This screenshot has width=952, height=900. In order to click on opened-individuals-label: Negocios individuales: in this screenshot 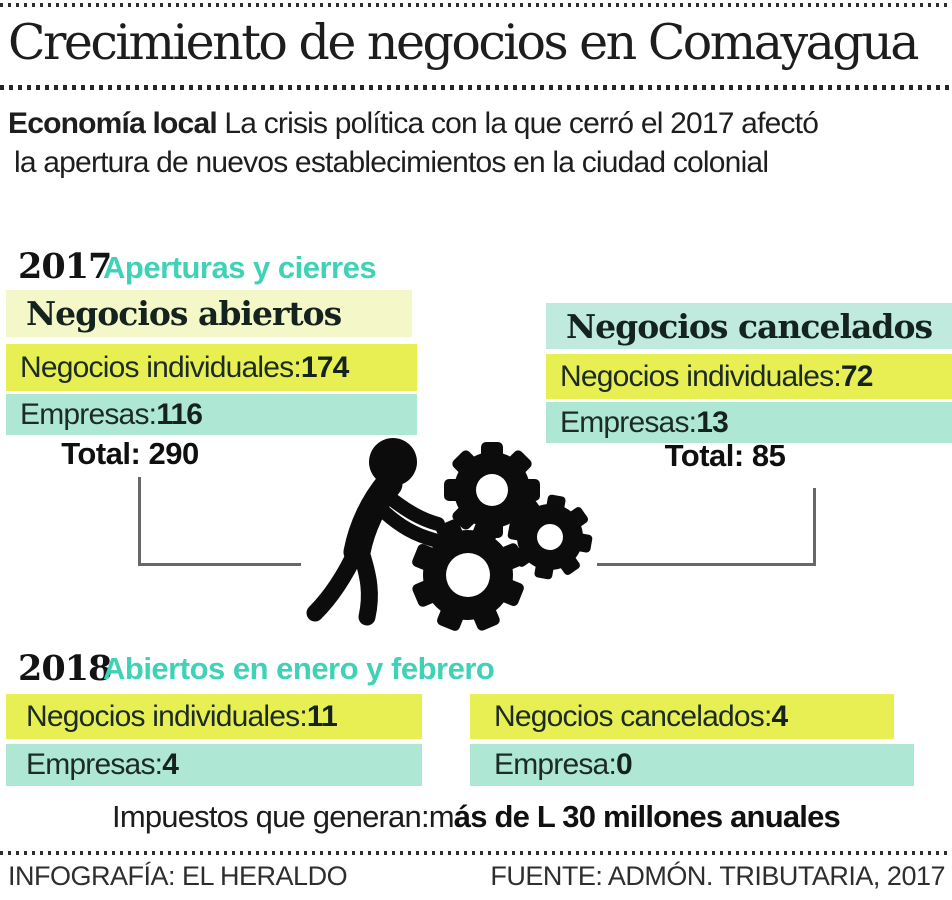, I will do `click(161, 367)`.